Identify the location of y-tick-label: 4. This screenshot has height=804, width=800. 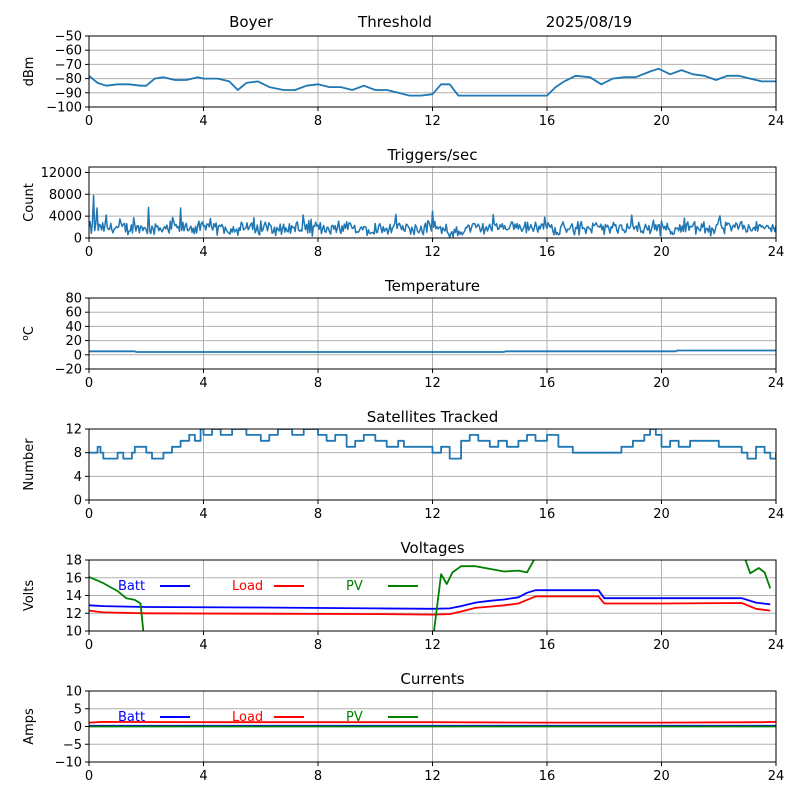
(78, 477).